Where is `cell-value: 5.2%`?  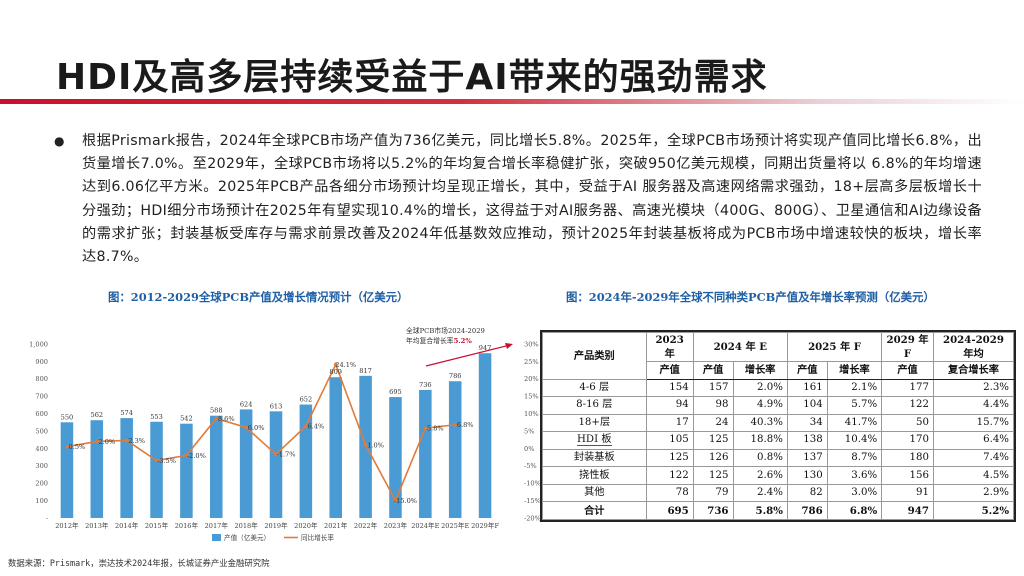 cell-value: 5.2% is located at coordinates (995, 510).